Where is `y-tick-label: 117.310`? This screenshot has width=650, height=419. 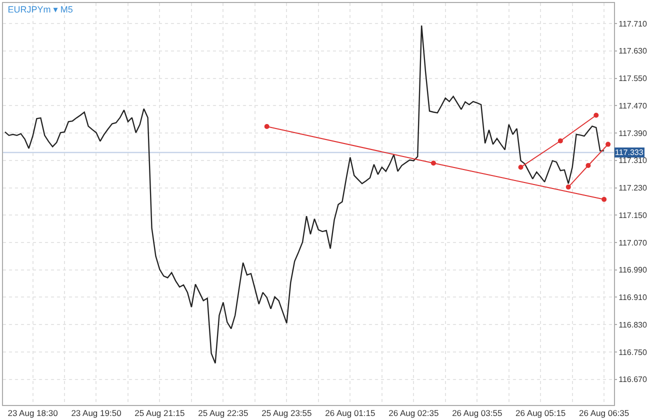
y-tick-label: 117.310 is located at coordinates (633, 161).